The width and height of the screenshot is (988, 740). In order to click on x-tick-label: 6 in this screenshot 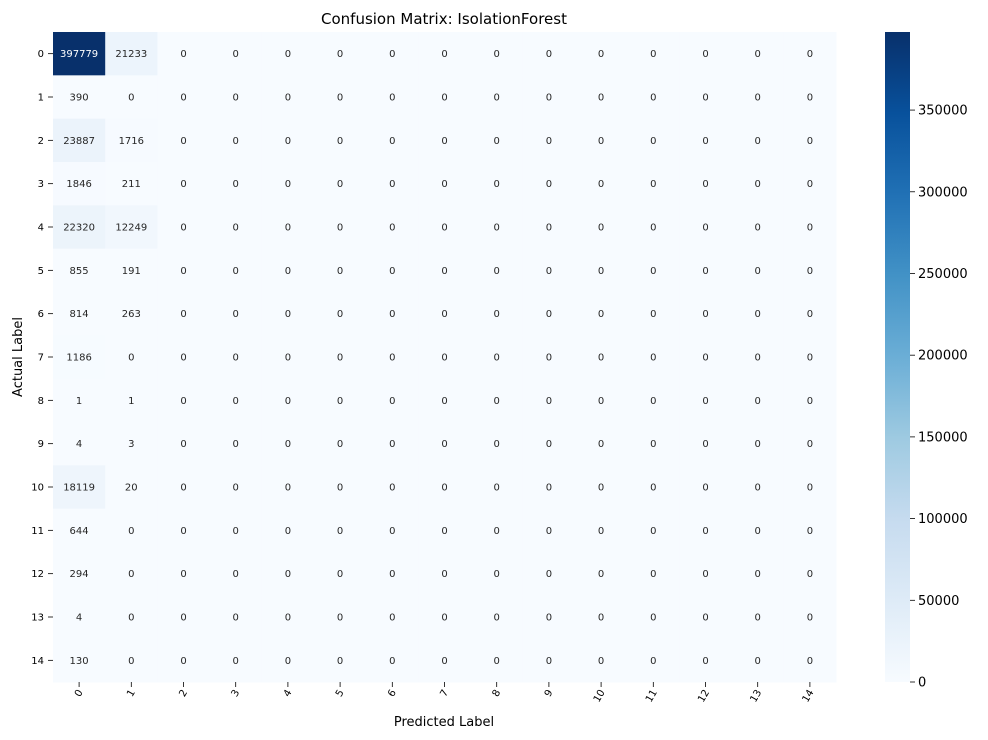, I will do `click(392, 693)`.